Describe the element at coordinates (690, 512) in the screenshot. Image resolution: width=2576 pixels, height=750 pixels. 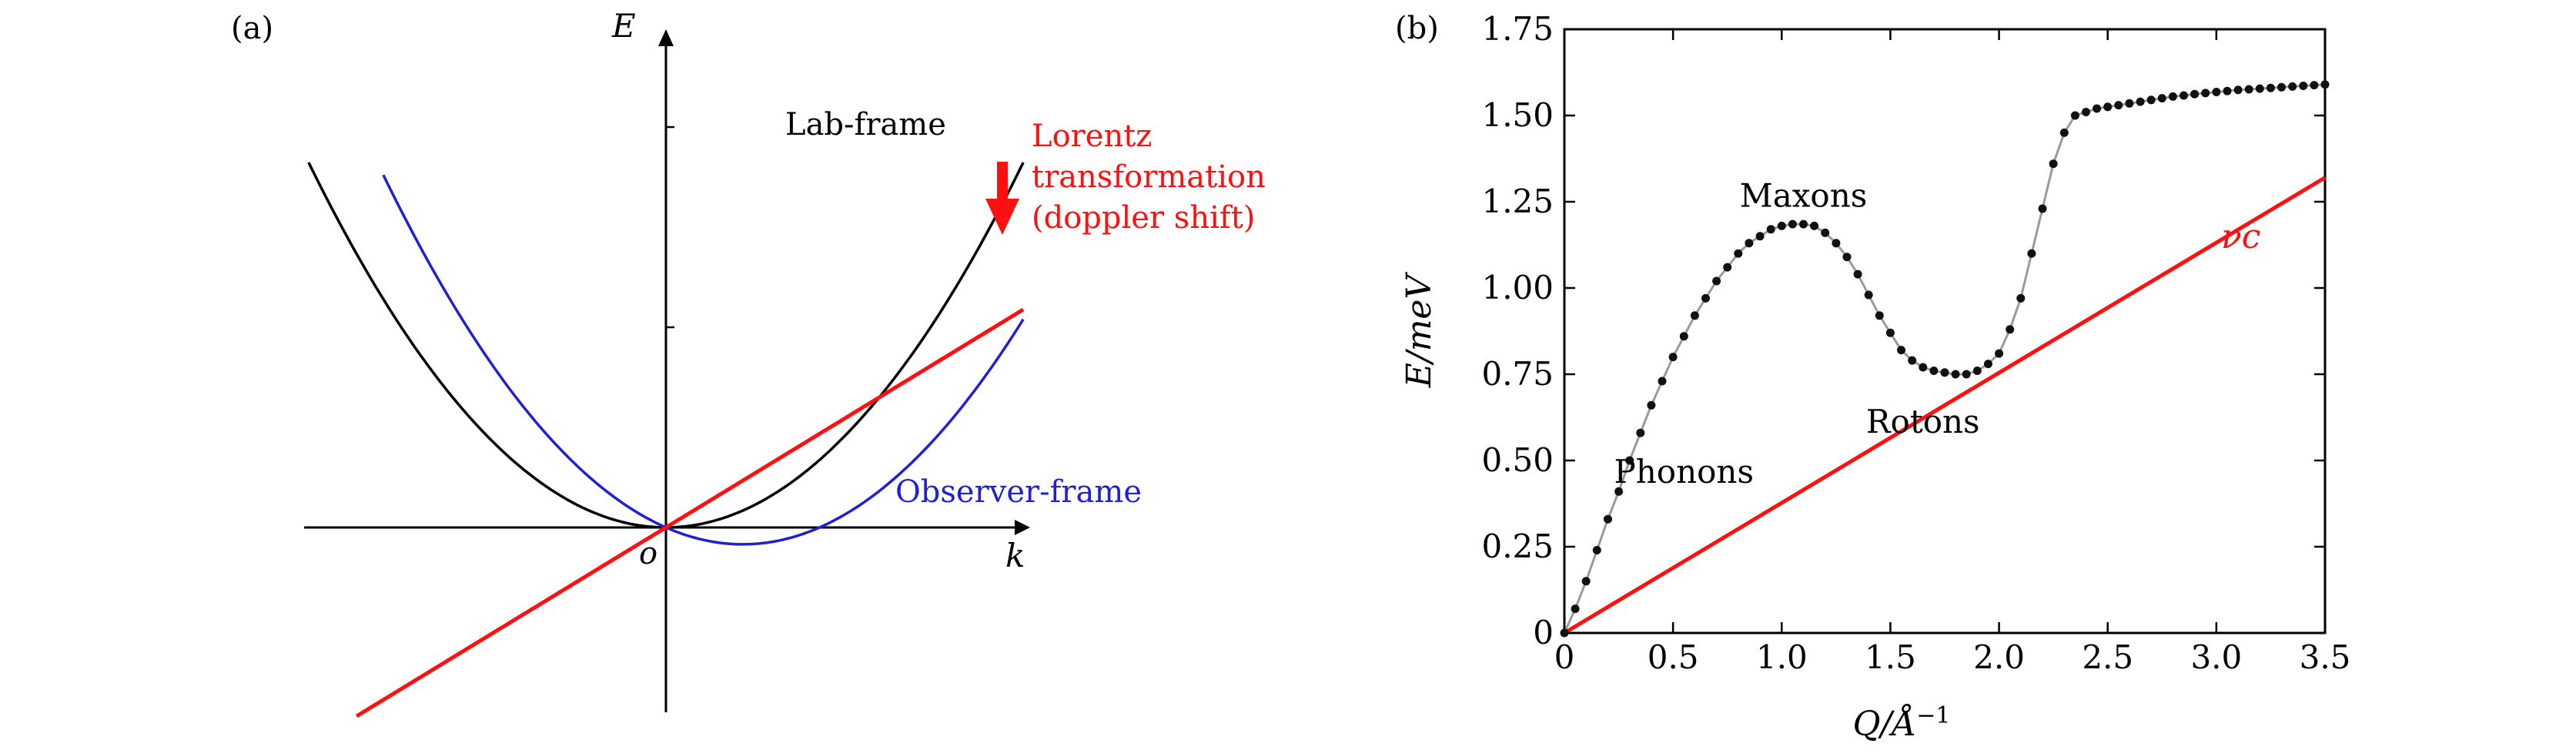
I see `curve-red-line` at that location.